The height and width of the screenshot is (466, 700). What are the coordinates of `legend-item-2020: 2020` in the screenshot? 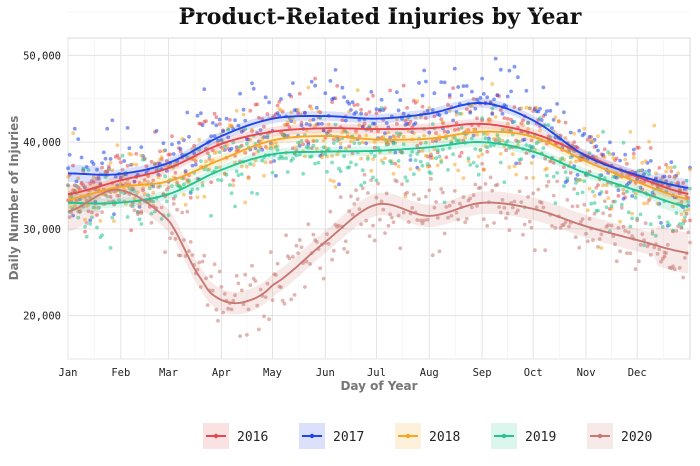 It's located at (619, 436).